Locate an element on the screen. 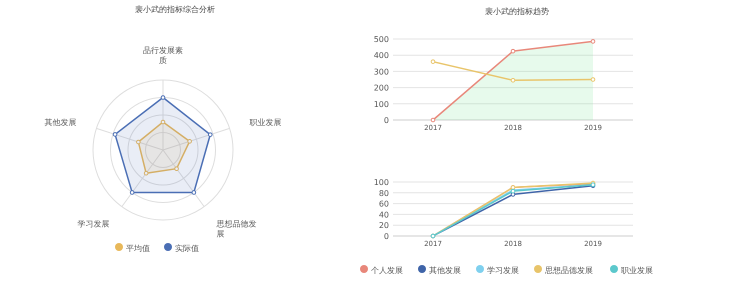  legend-item: 其他发展 is located at coordinates (439, 270).